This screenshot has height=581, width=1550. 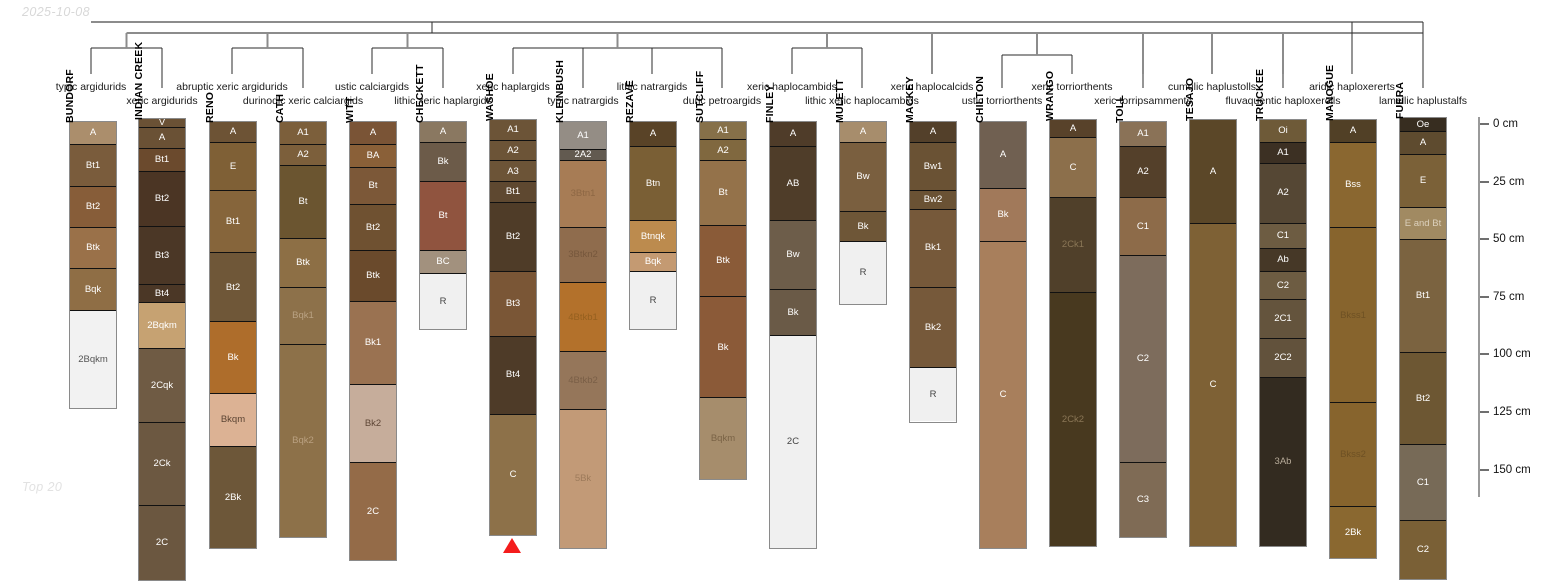 I want to click on soil-horizon: 2C1, so click(x=1283, y=319).